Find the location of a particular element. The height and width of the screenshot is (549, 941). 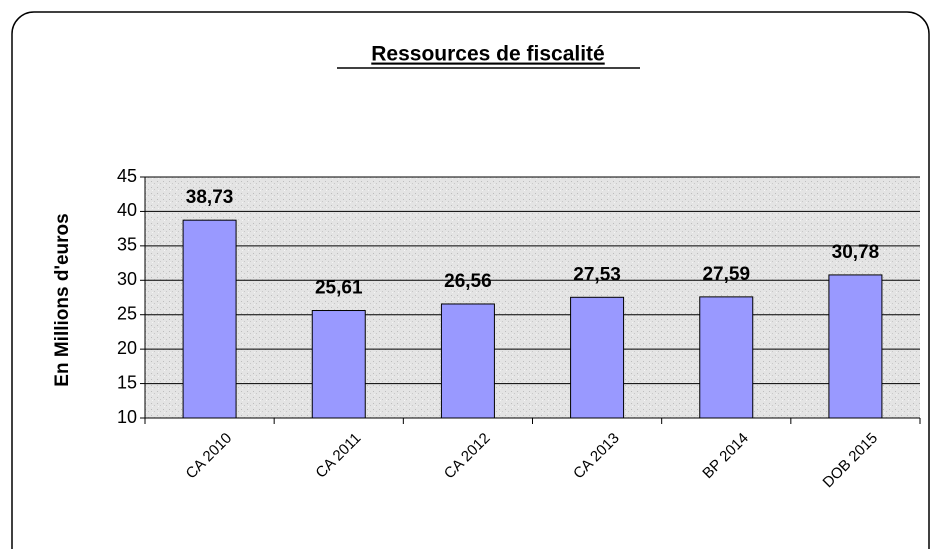

data-label: 30,78 is located at coordinates (856, 252).